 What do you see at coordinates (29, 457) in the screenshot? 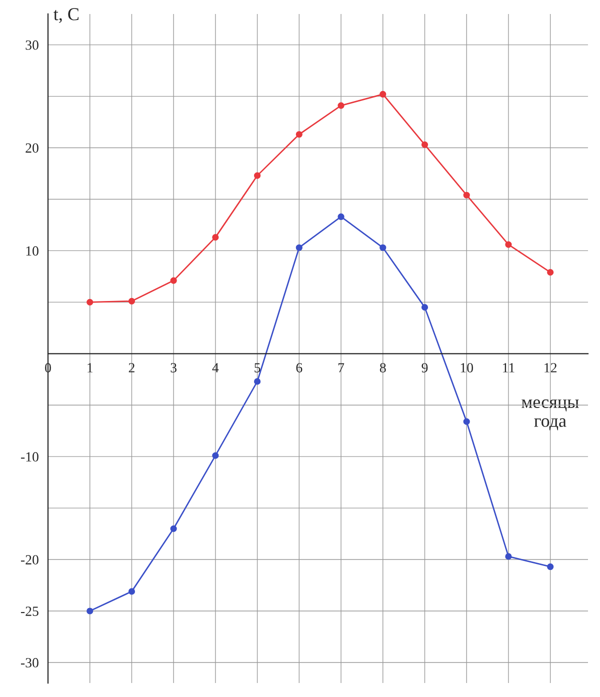
I see `y-tick-label: -10` at bounding box center [29, 457].